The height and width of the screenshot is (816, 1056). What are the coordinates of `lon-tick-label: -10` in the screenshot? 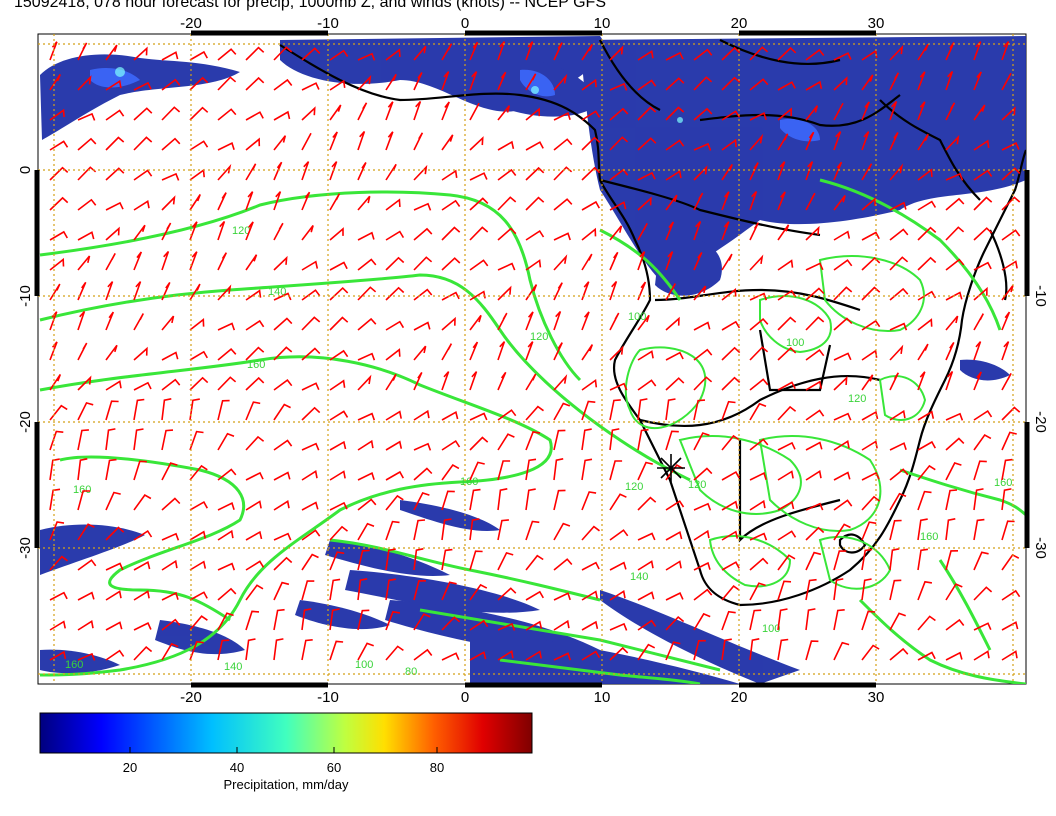 It's located at (328, 23).